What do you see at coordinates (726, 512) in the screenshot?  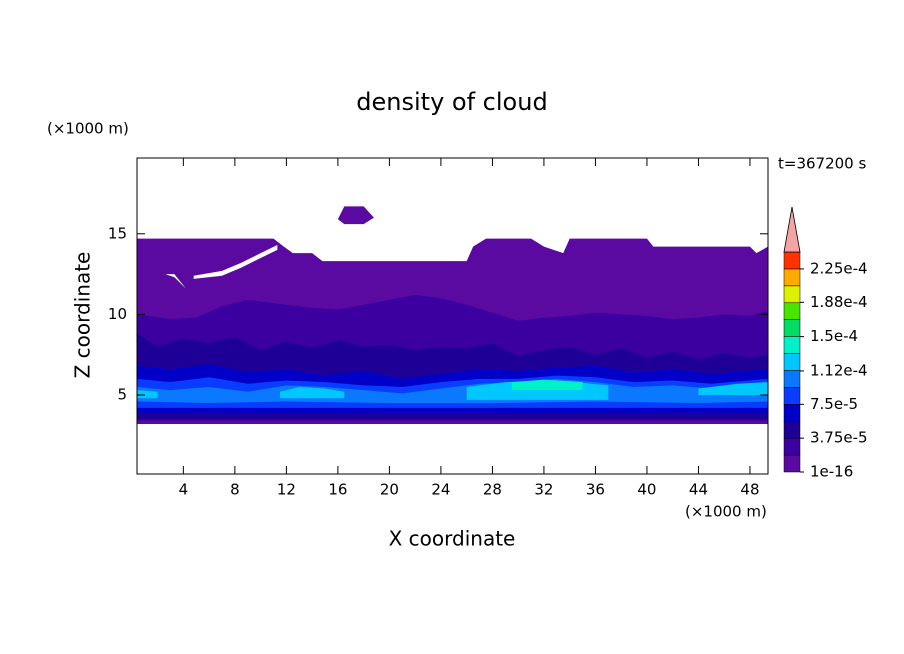 I see `x-unit: (×1000 m)` at bounding box center [726, 512].